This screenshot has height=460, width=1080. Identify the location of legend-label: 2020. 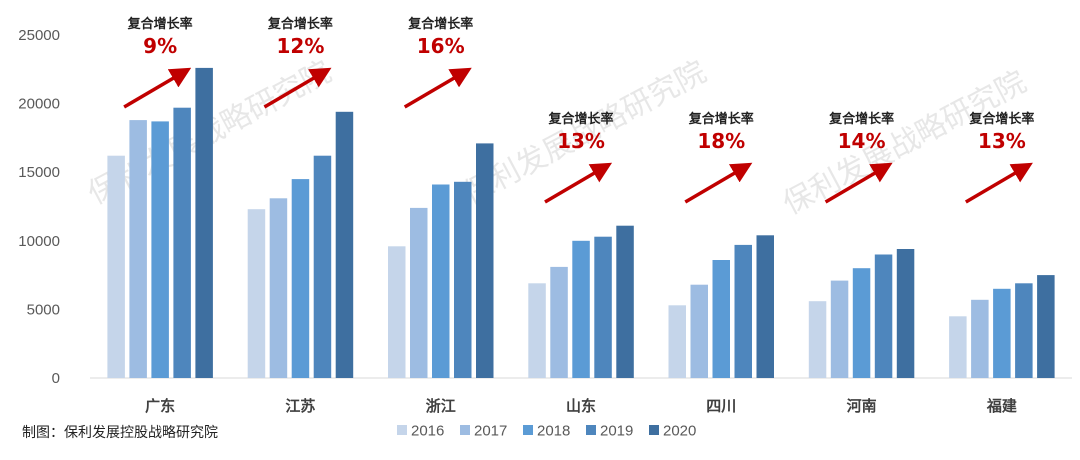
(679, 431).